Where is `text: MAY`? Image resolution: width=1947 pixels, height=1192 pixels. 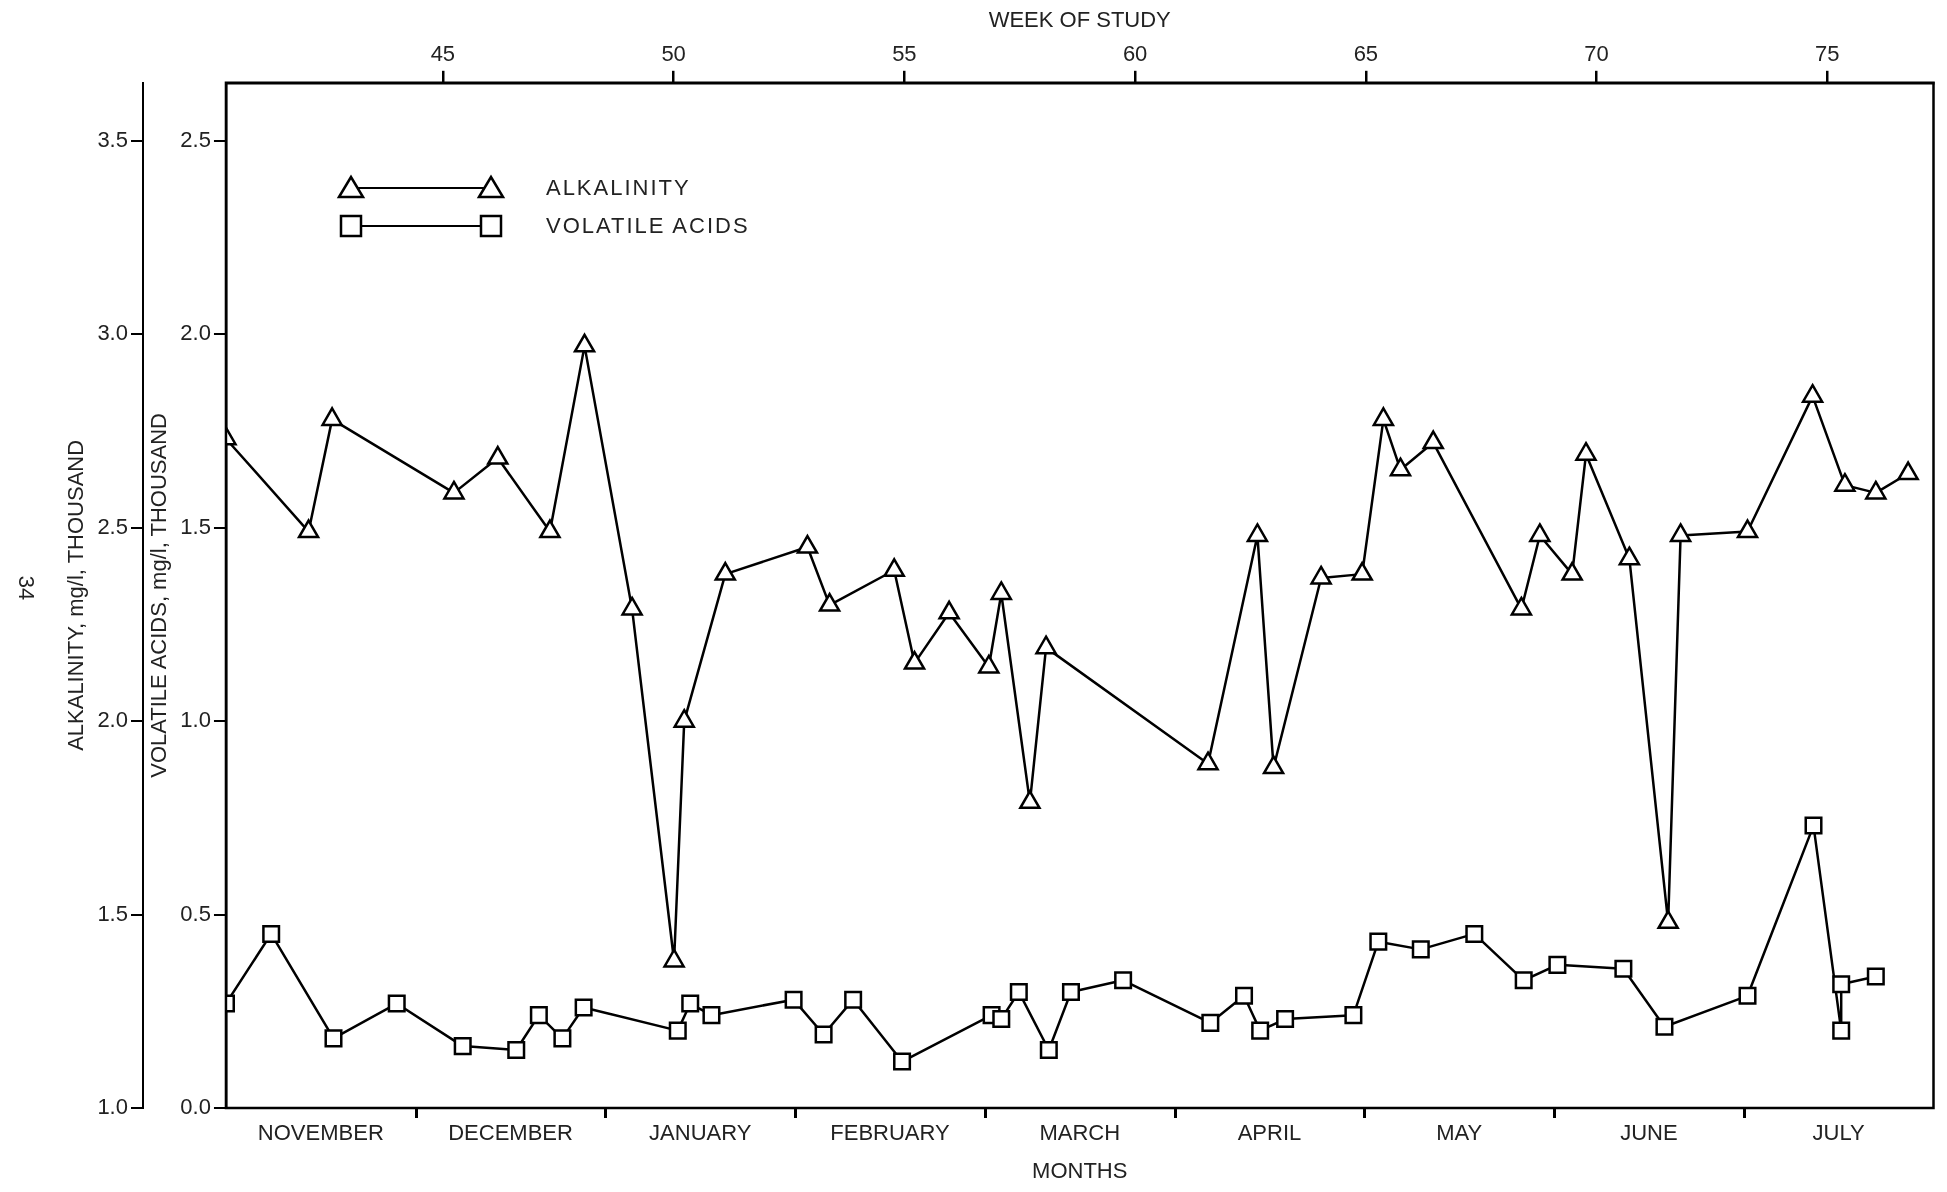
text: MAY is located at coordinates (1459, 1133).